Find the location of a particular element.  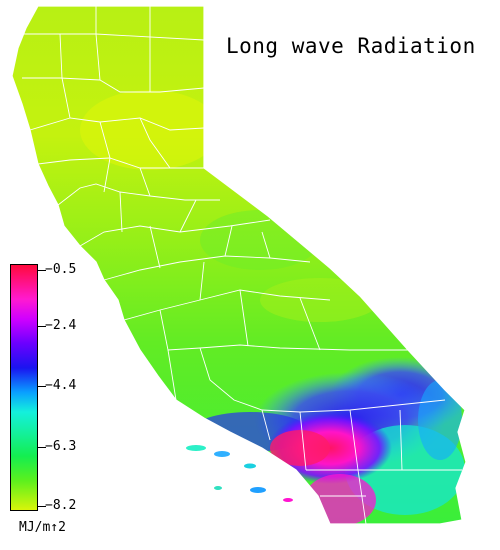

legend-tick-label: −2.4 is located at coordinates (61, 325).